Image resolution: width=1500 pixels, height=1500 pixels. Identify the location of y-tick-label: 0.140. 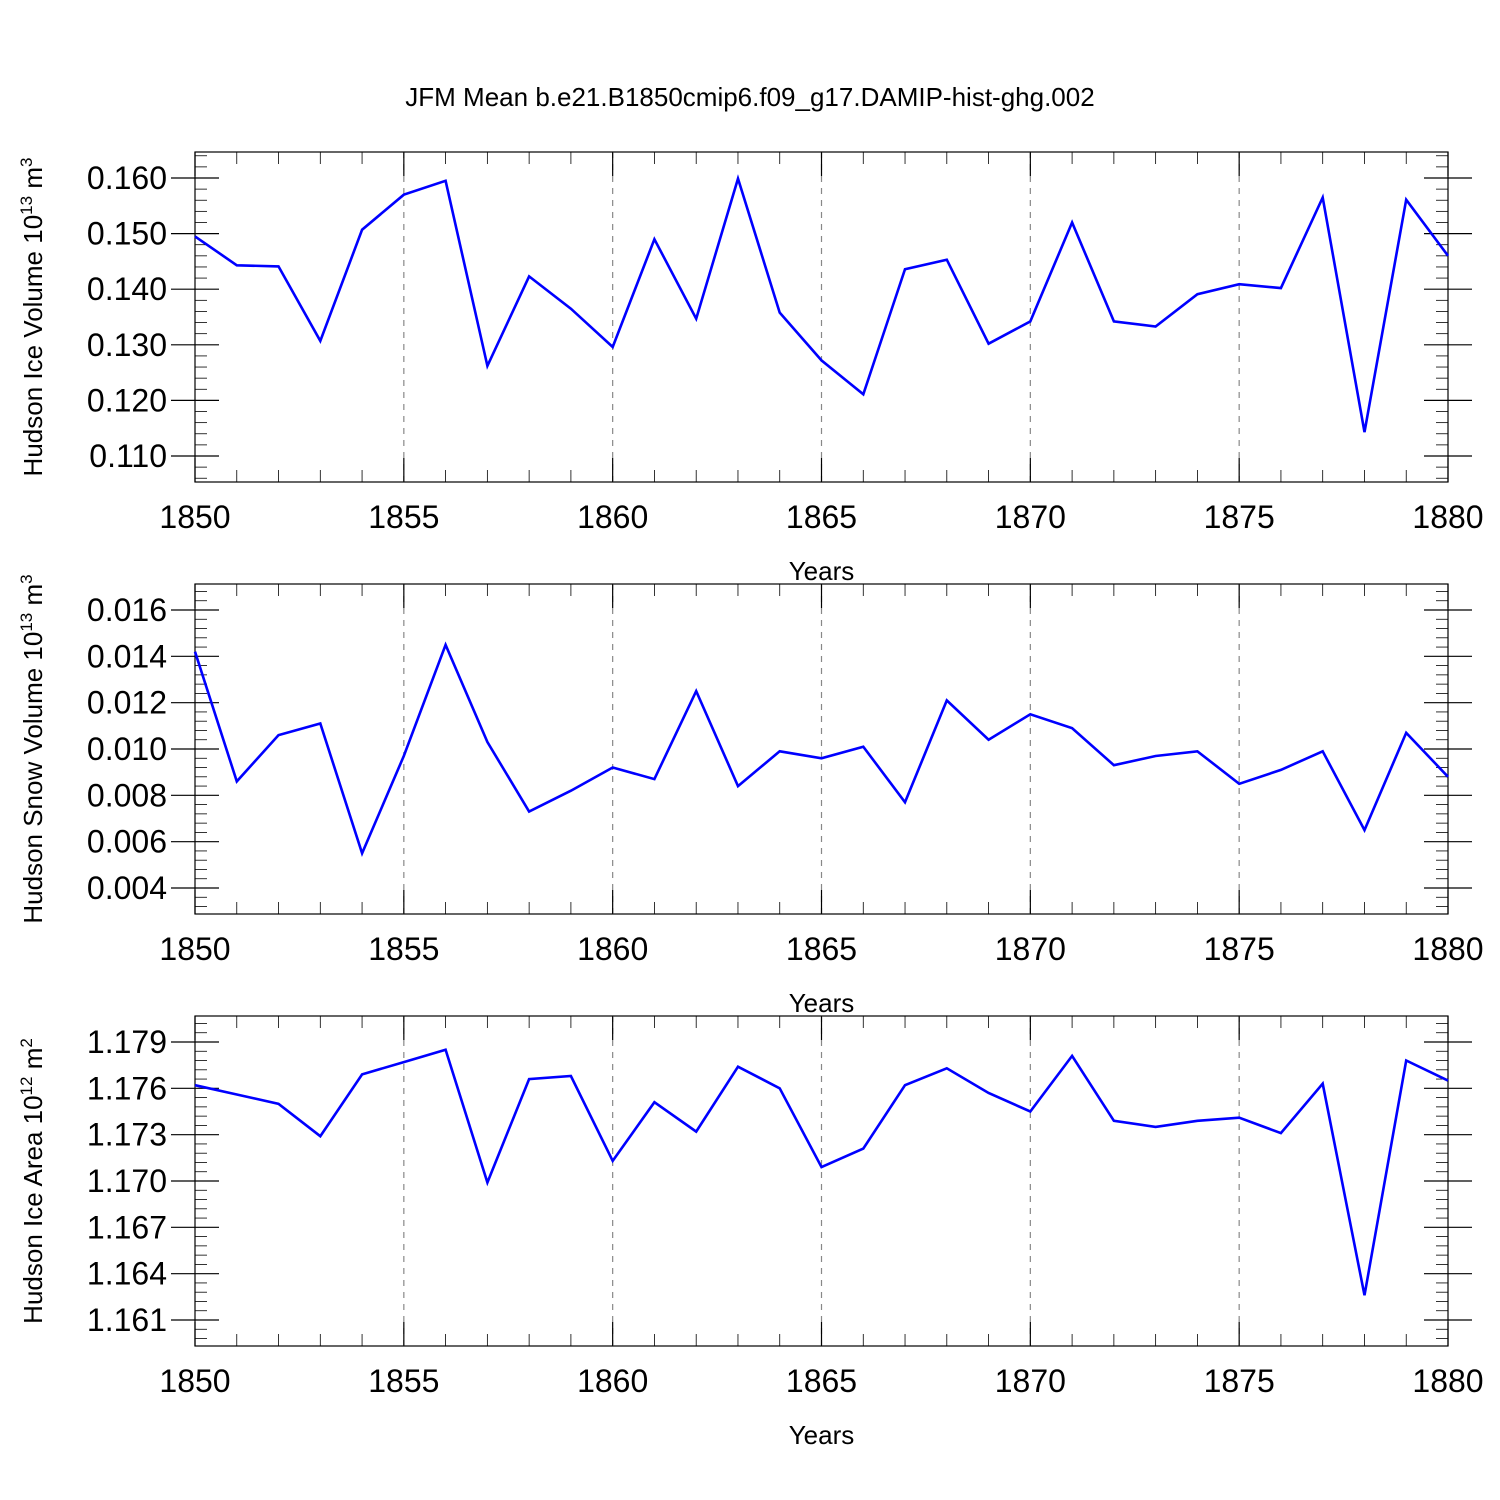
(127, 289).